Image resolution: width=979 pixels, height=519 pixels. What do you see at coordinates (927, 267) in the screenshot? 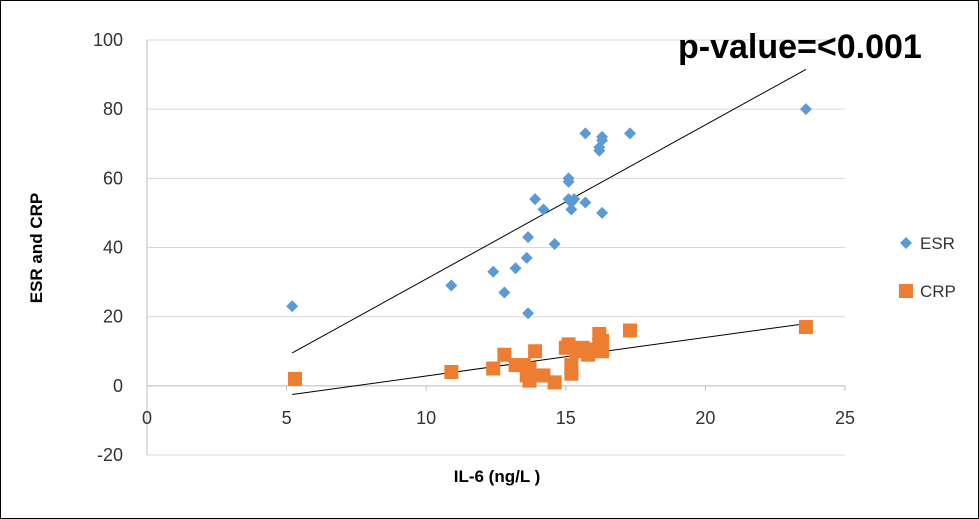
I see `legend: ESR CRP` at bounding box center [927, 267].